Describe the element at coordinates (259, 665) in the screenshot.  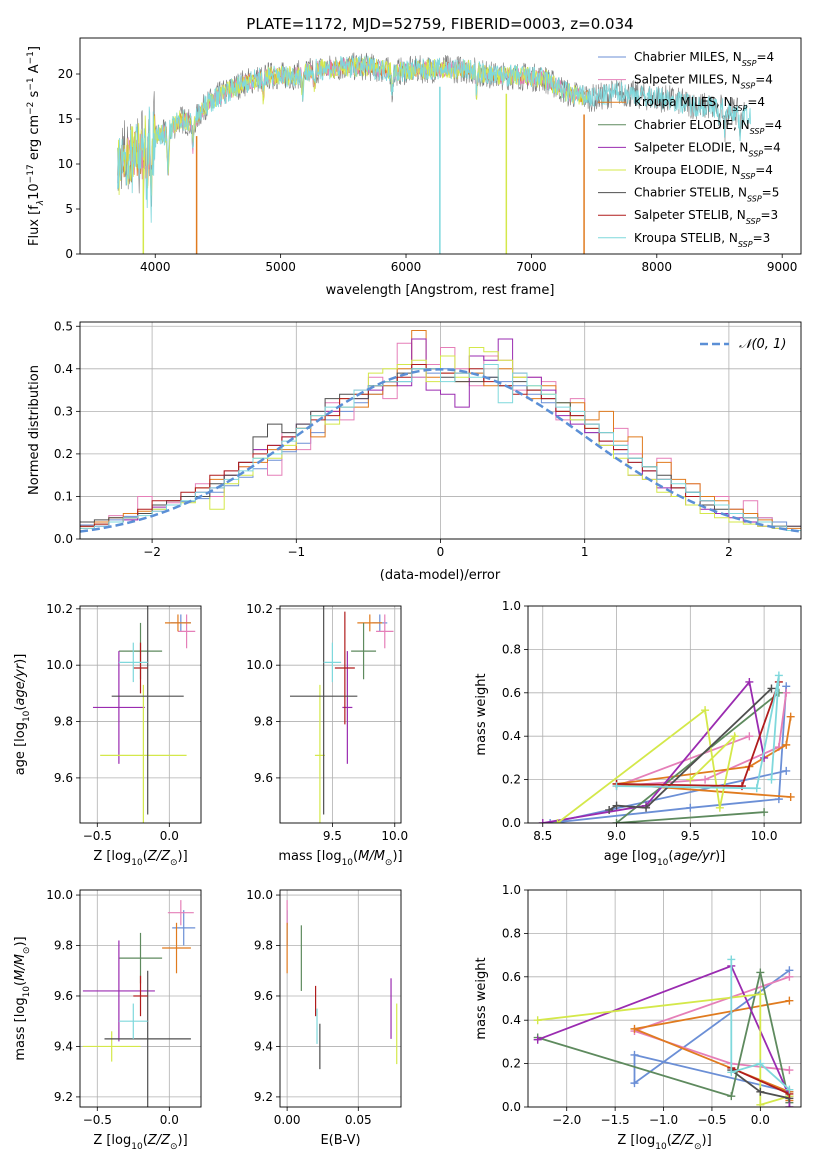
I see `y-tick-label: 10.0` at that location.